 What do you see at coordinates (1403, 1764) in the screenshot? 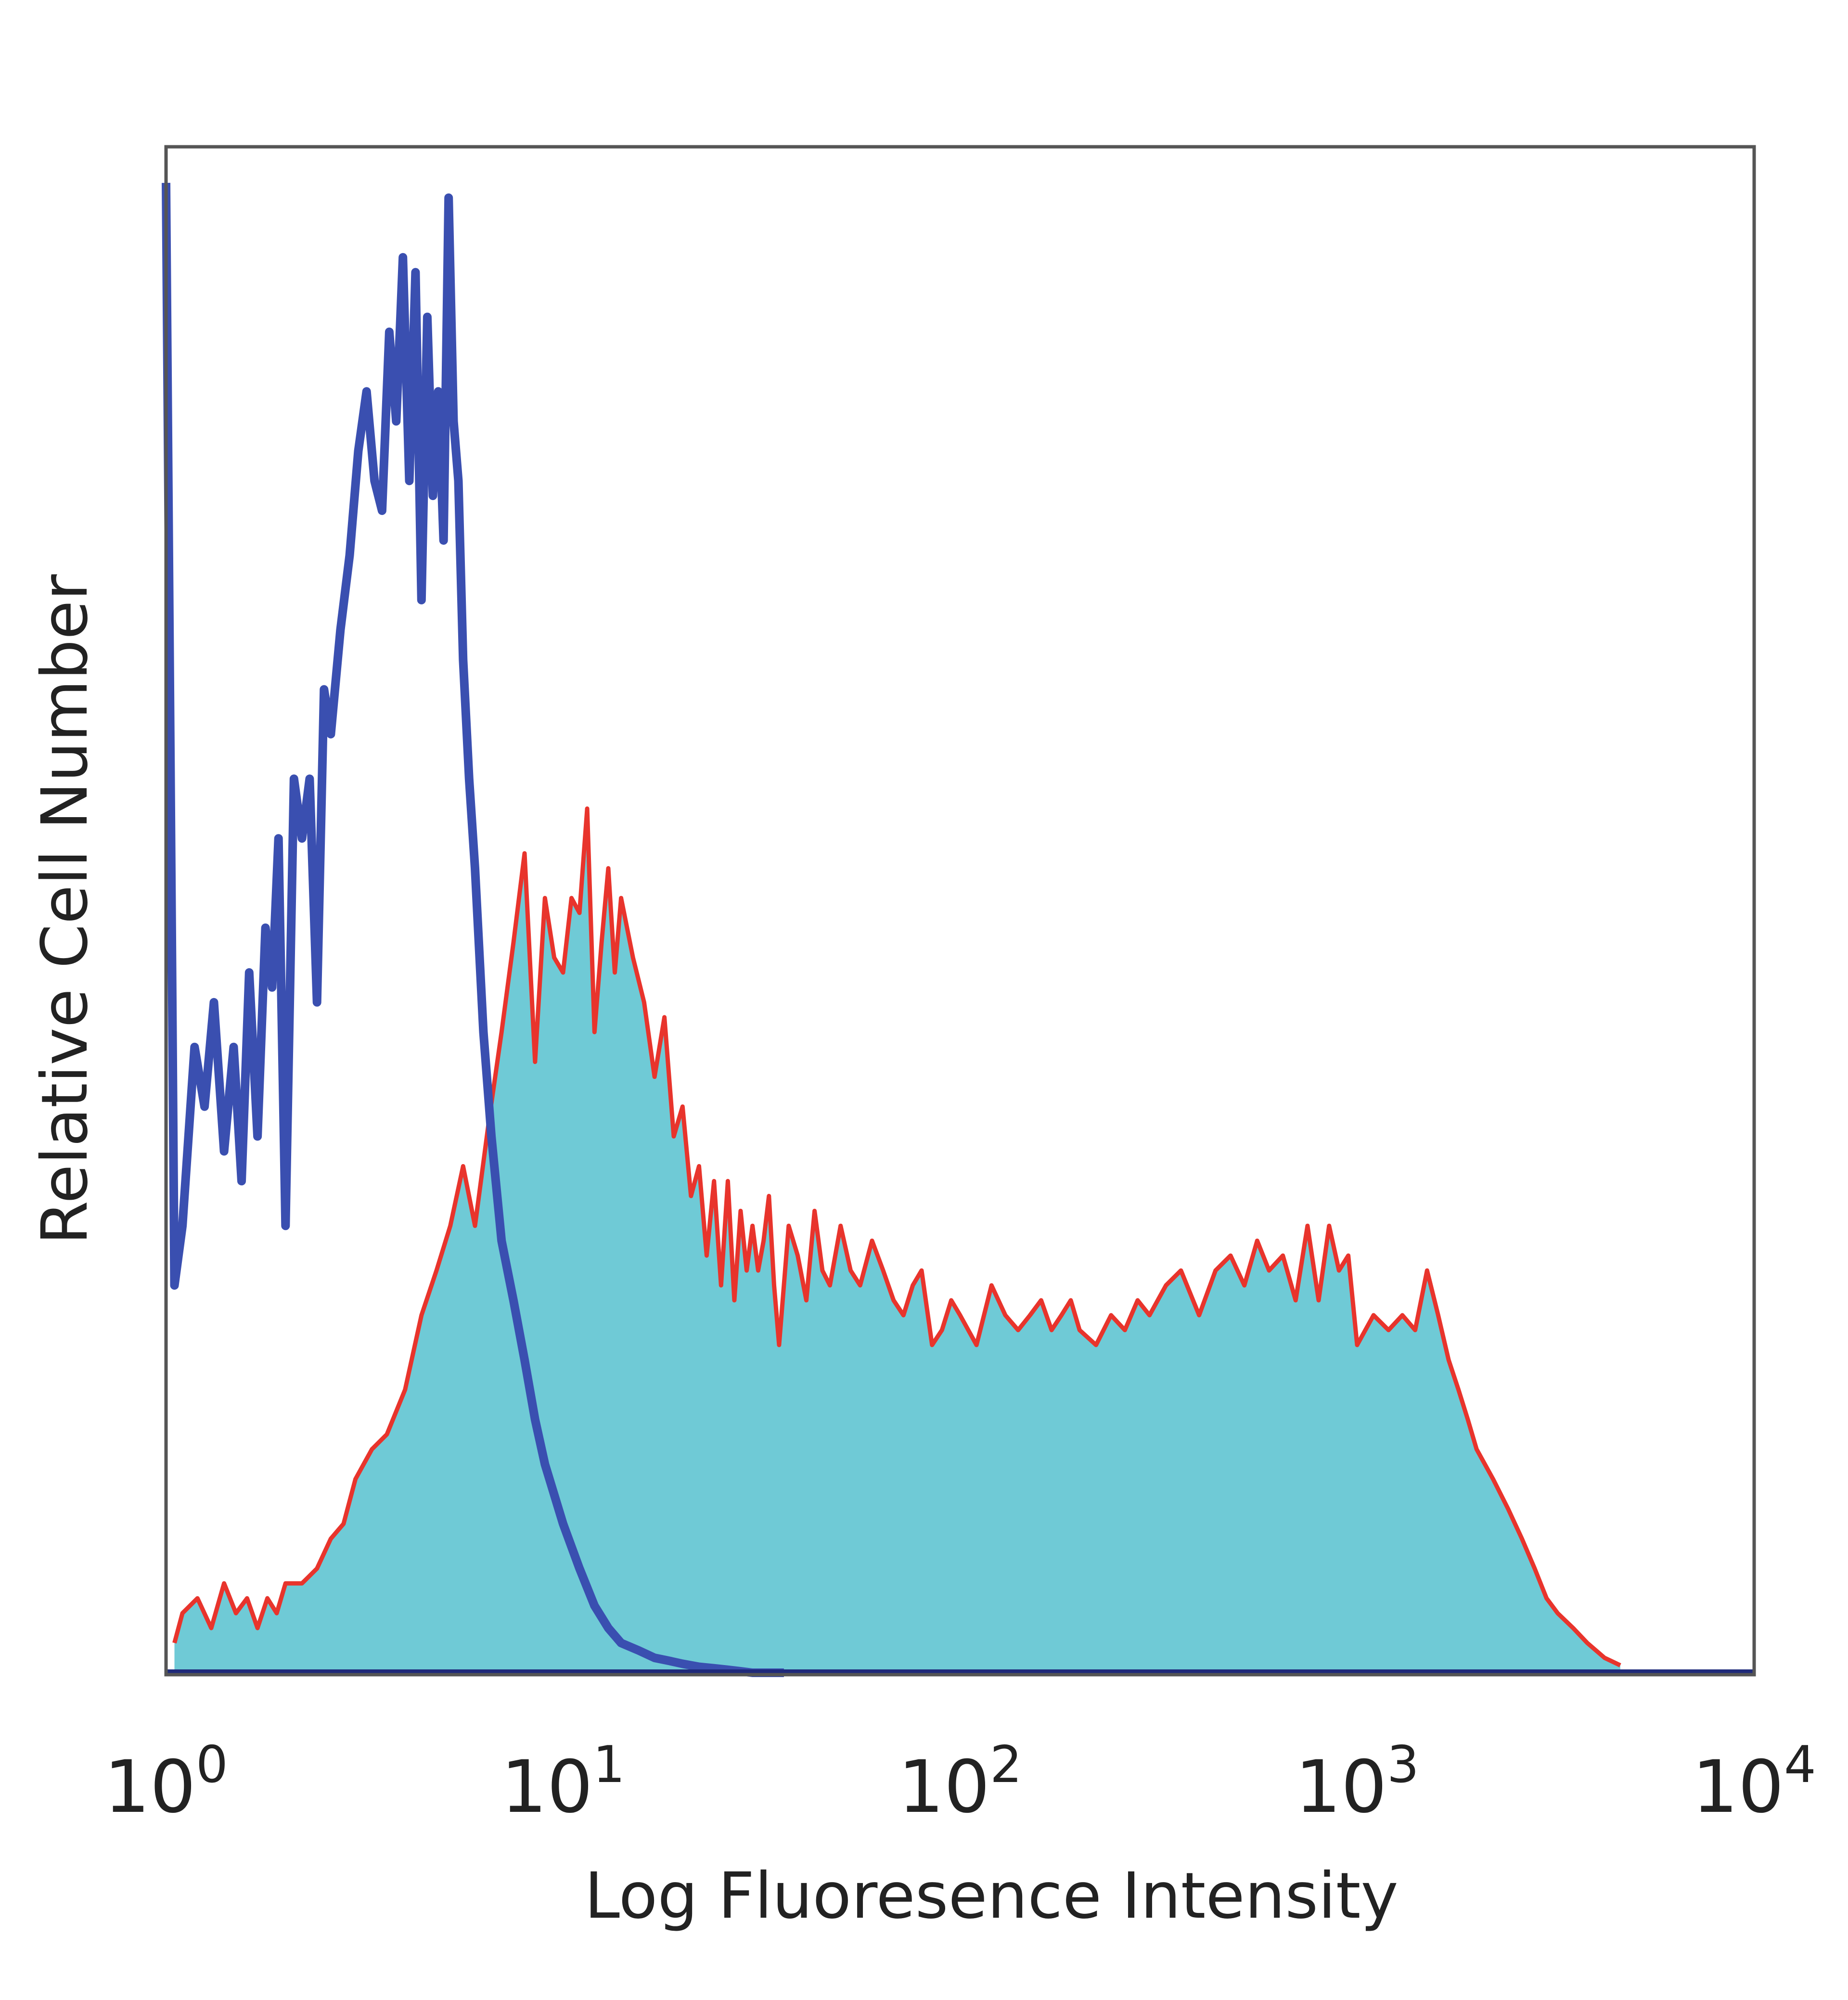
I see `x-tick-exponent: 3` at bounding box center [1403, 1764].